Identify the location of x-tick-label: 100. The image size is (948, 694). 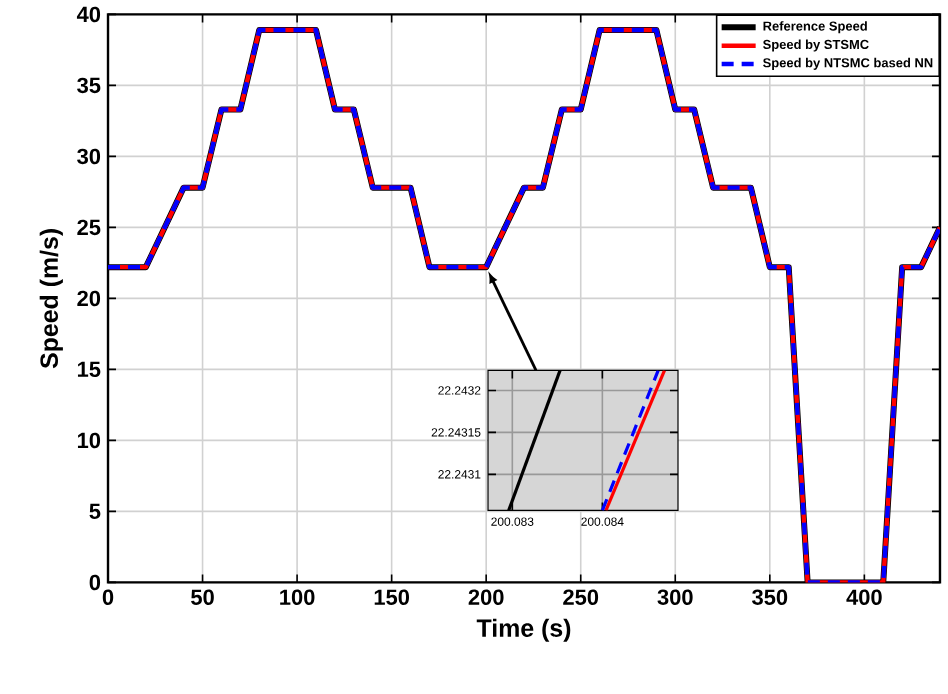
(297, 597).